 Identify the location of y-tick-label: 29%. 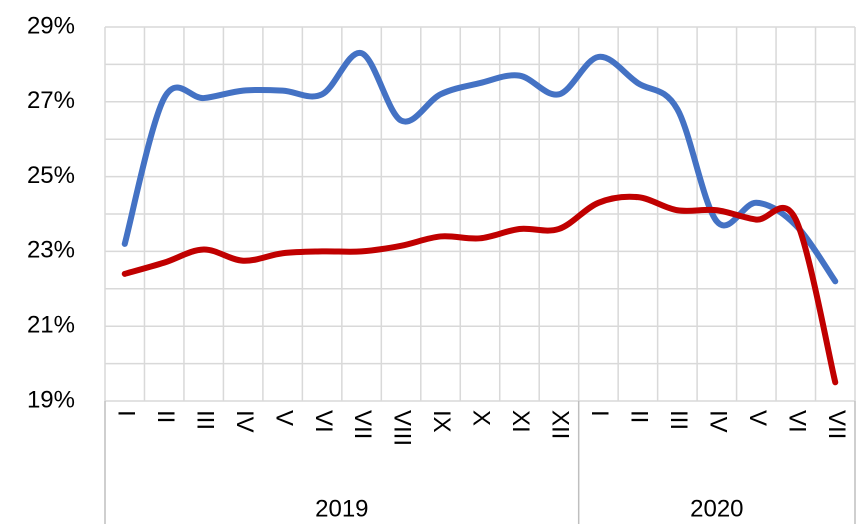
(51, 25).